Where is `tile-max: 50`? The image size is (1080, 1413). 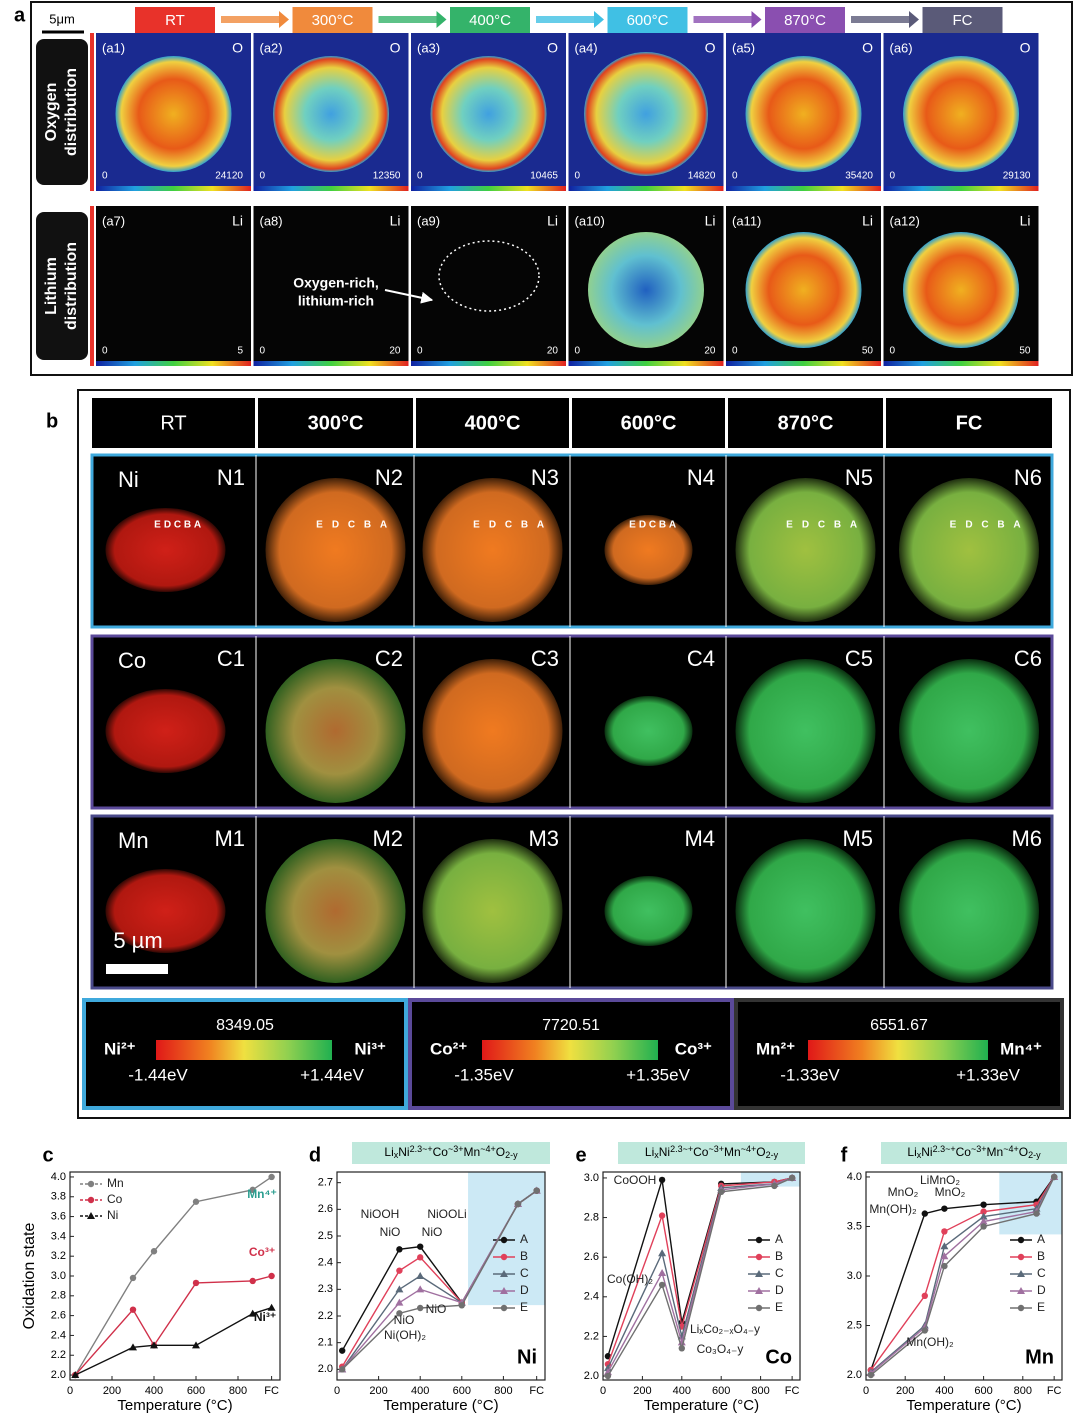 tile-max: 50 is located at coordinates (868, 351).